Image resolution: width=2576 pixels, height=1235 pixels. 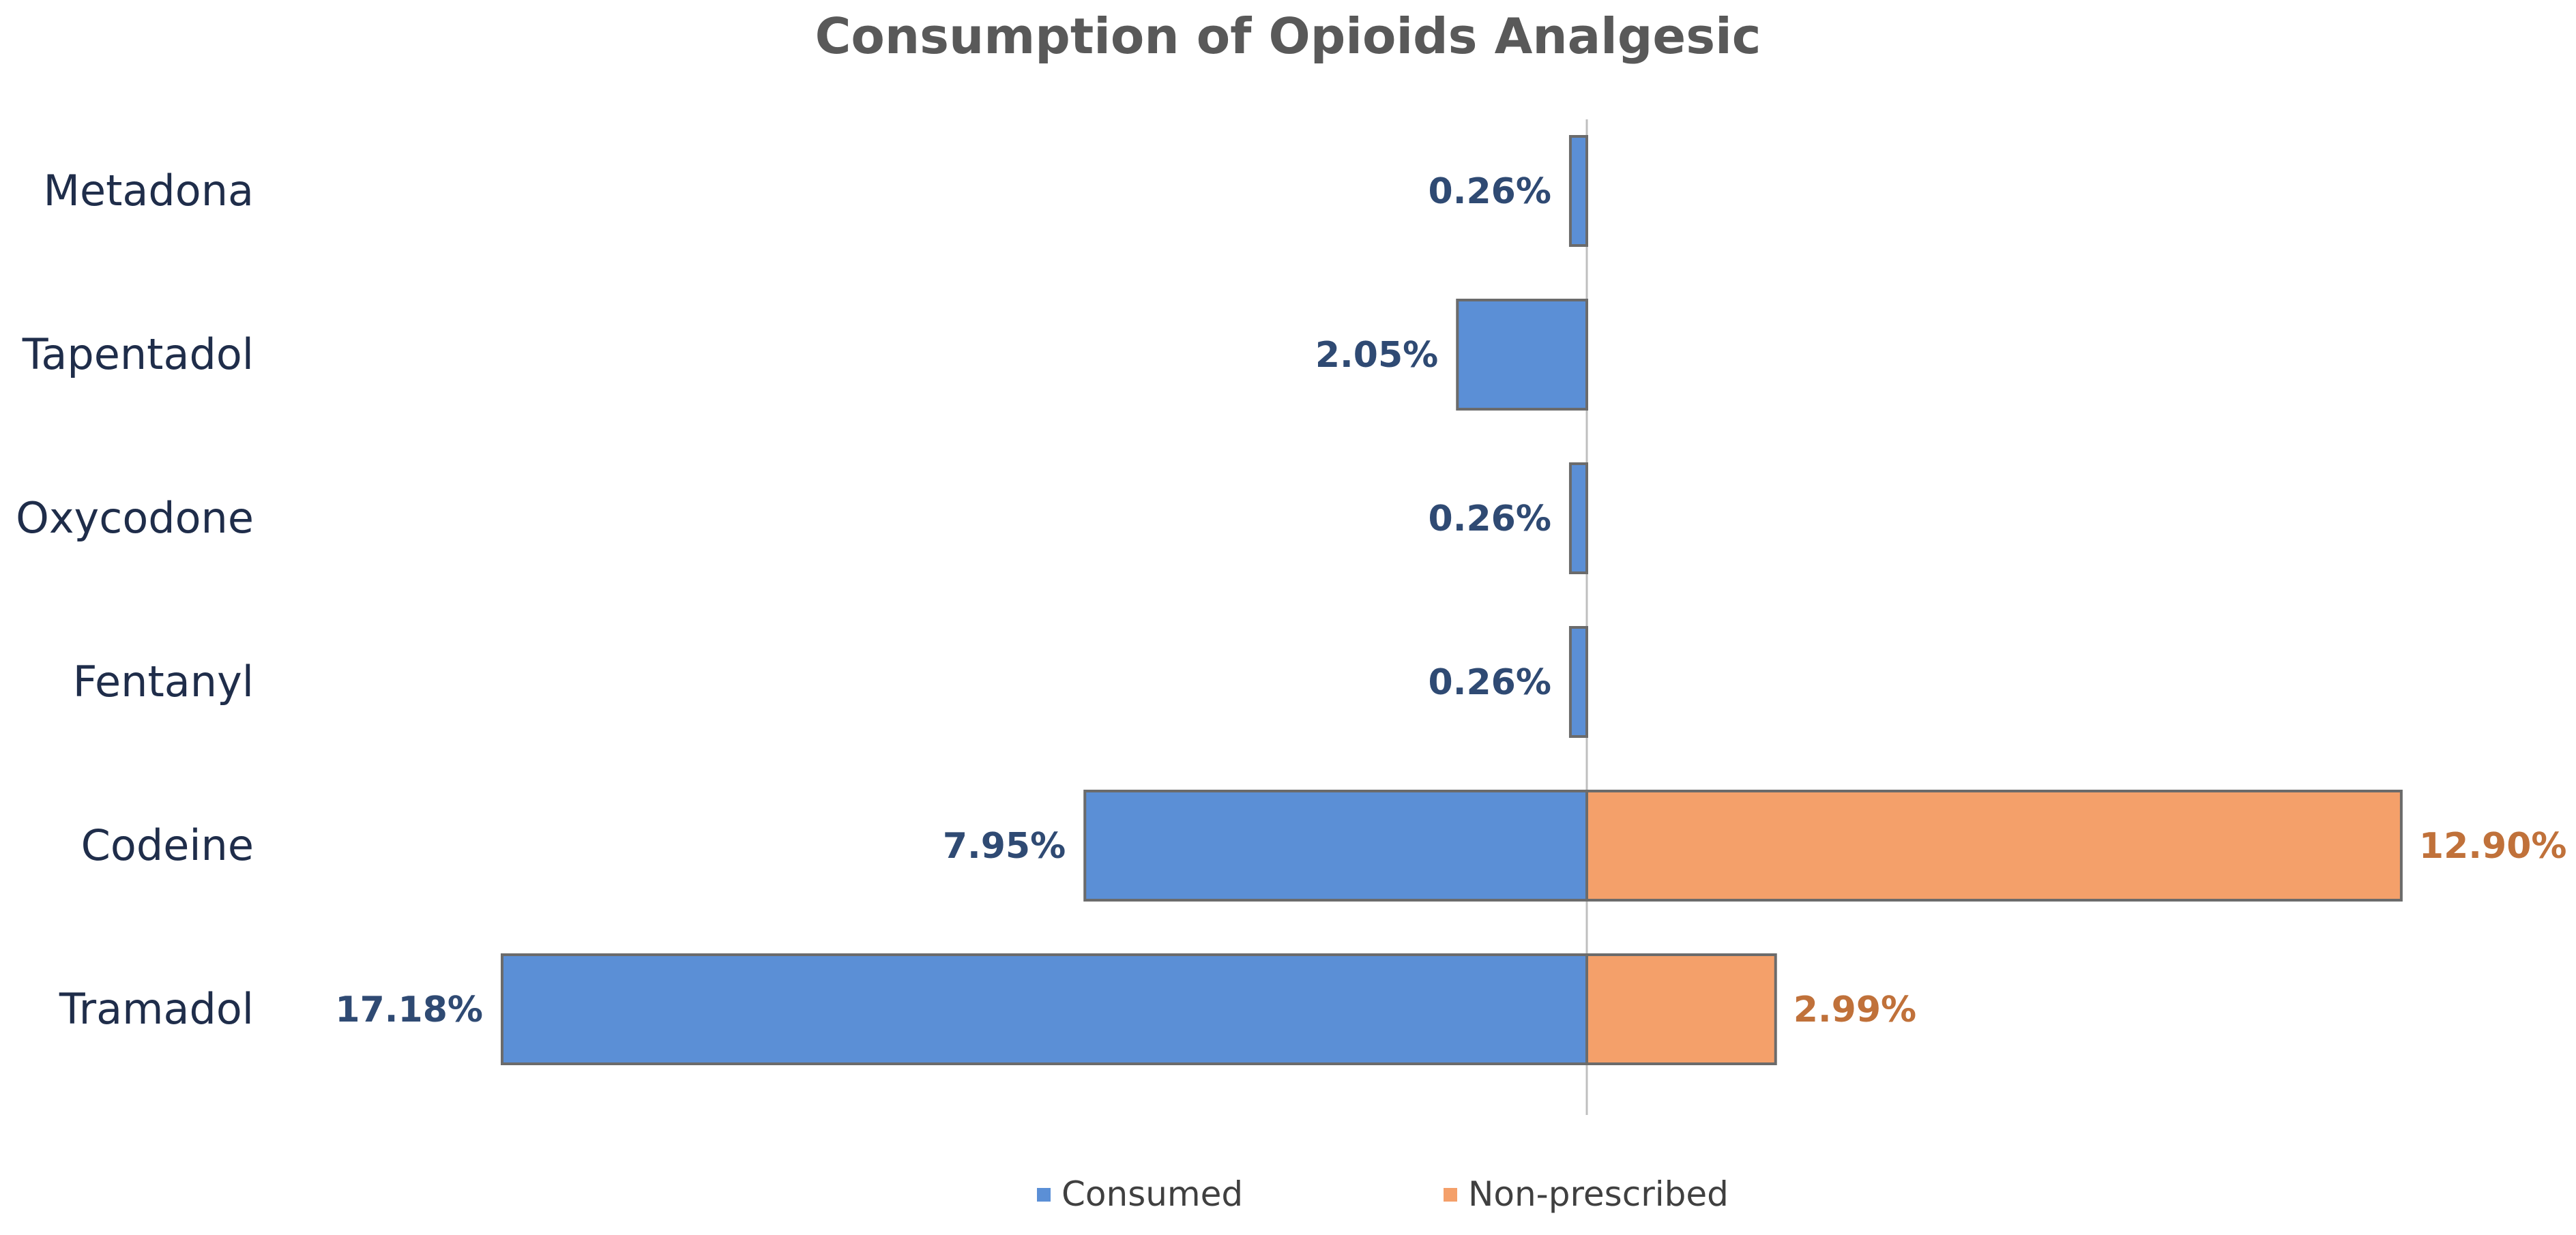 What do you see at coordinates (167, 845) in the screenshot?
I see `category-label-codeine: Codeine` at bounding box center [167, 845].